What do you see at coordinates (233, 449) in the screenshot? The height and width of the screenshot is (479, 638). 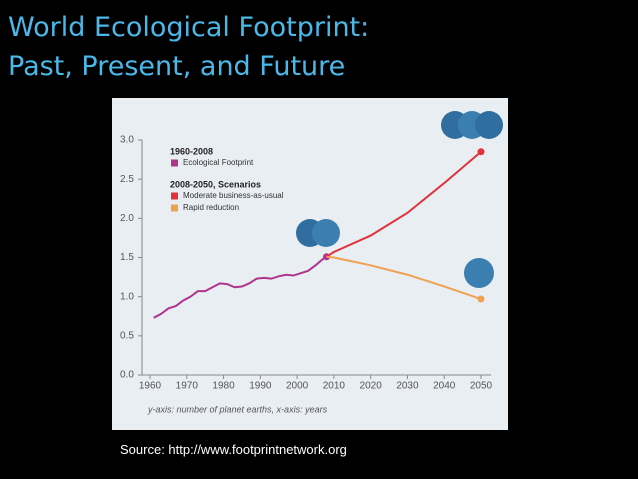 I see `source-note: Source: http://www.footprintnetwork.org` at bounding box center [233, 449].